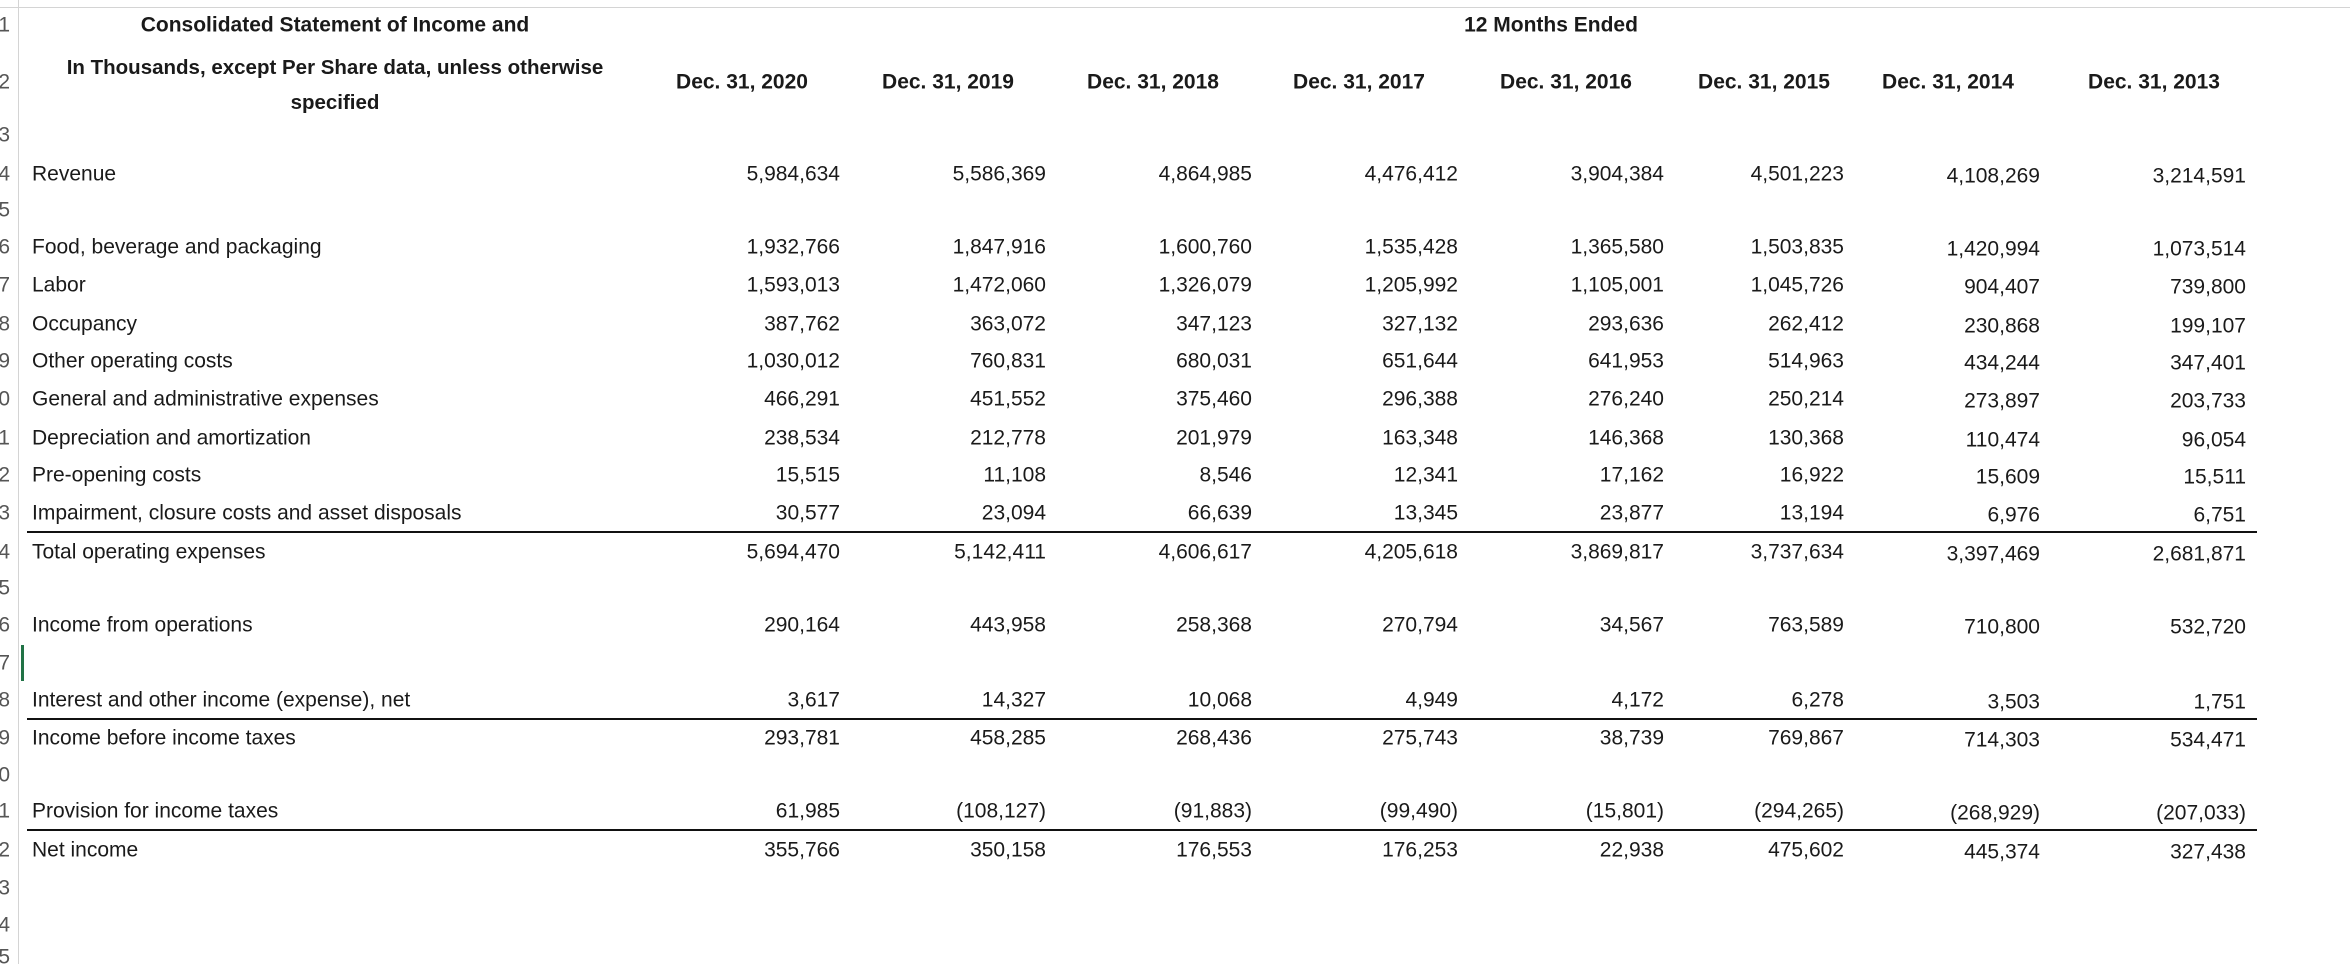 The height and width of the screenshot is (964, 2350). I want to click on cell-value: 66,639, so click(1219, 513).